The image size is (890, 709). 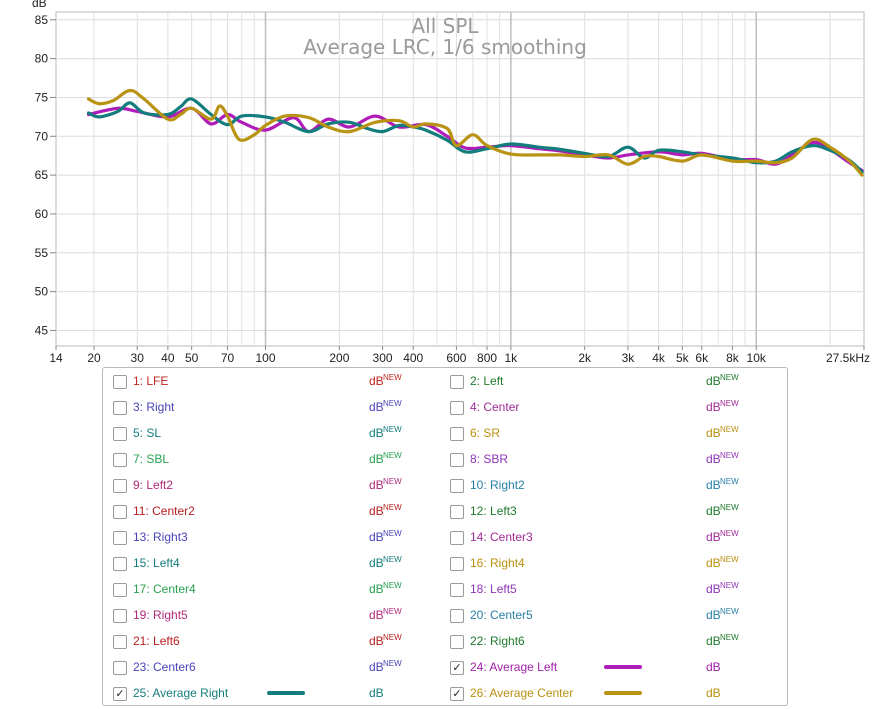 What do you see at coordinates (757, 358) in the screenshot?
I see `x-tick-label: 10k` at bounding box center [757, 358].